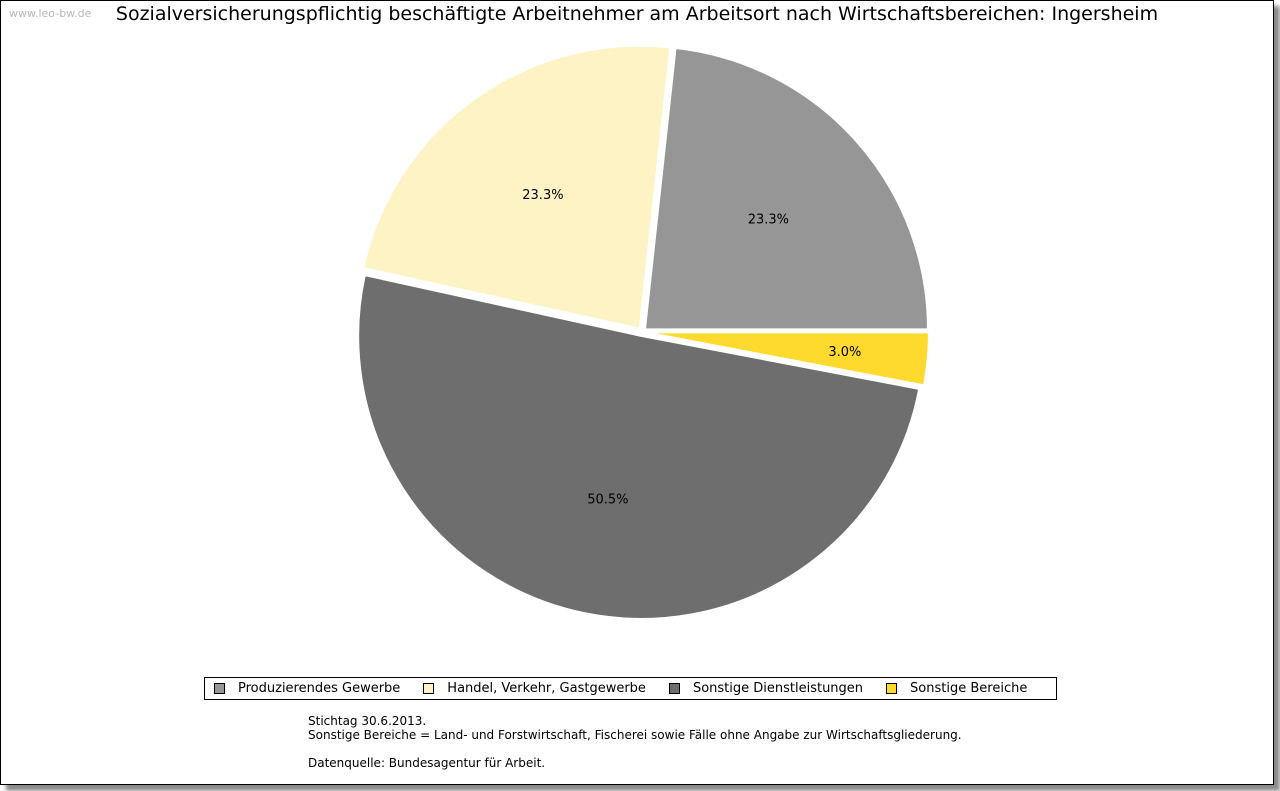 This screenshot has width=1280, height=791. What do you see at coordinates (319, 688) in the screenshot?
I see `legend-label: Produzierendes Gewerbe` at bounding box center [319, 688].